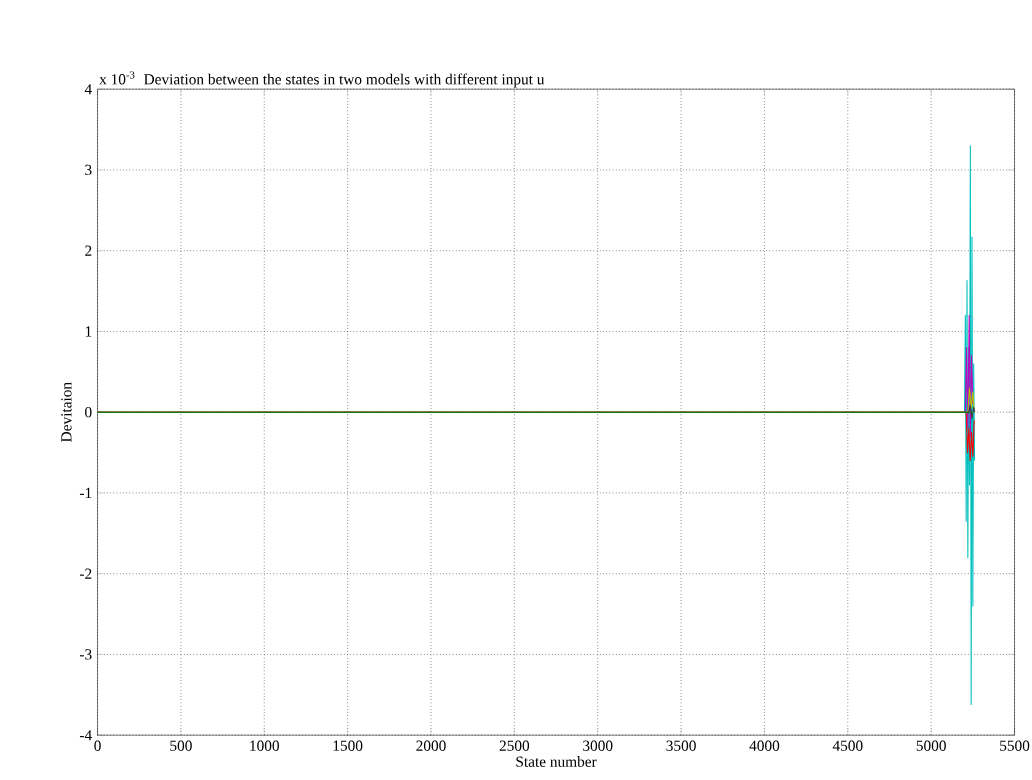  Describe the element at coordinates (598, 745) in the screenshot. I see `x-tick-label: 3000` at that location.